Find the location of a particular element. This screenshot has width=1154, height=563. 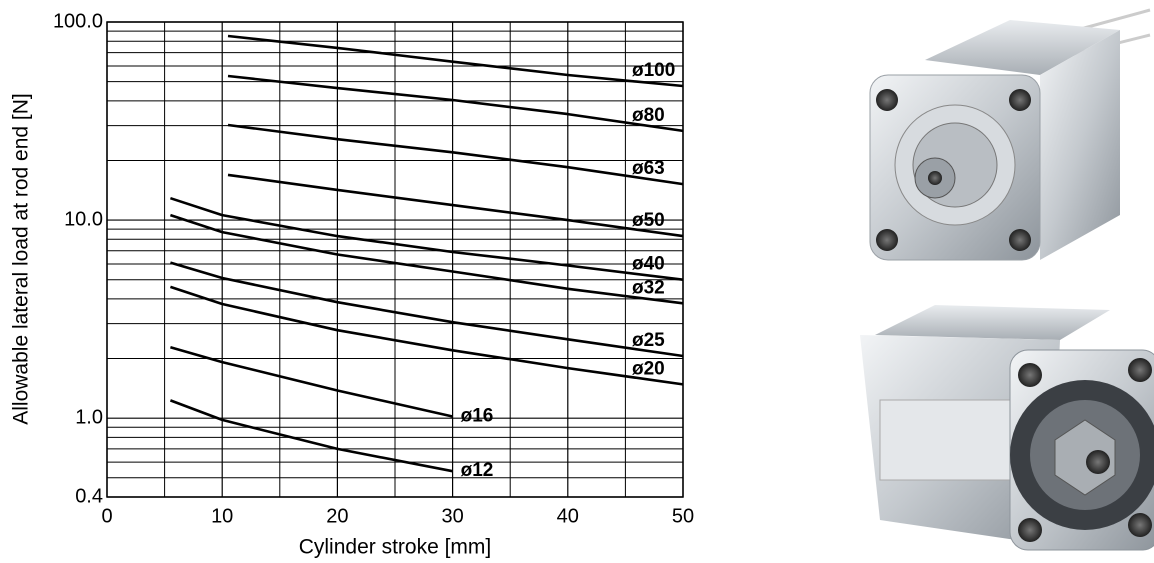

x-tick-label: 40 is located at coordinates (568, 516).